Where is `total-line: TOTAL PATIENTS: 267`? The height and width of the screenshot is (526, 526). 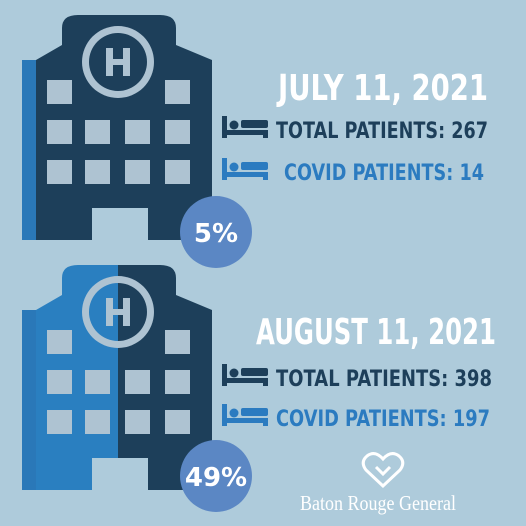
total-line: TOTAL PATIENTS: 267 is located at coordinates (382, 131).